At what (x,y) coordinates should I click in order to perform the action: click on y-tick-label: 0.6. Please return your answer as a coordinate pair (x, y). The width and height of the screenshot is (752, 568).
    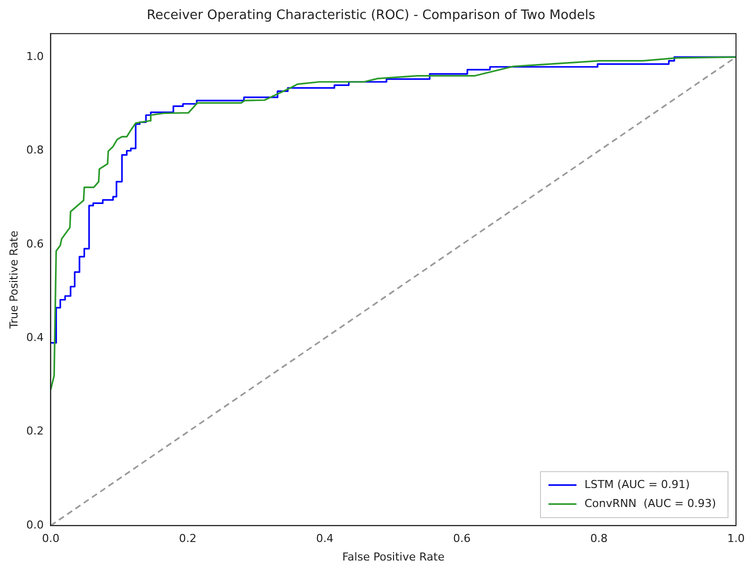
    Looking at the image, I should click on (35, 243).